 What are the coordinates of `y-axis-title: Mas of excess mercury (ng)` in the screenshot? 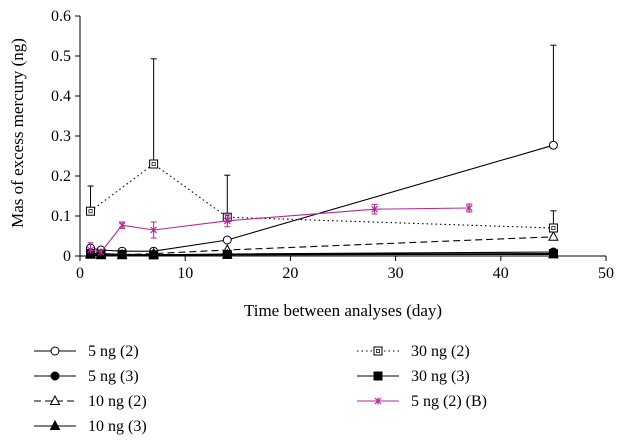 It's located at (17, 133).